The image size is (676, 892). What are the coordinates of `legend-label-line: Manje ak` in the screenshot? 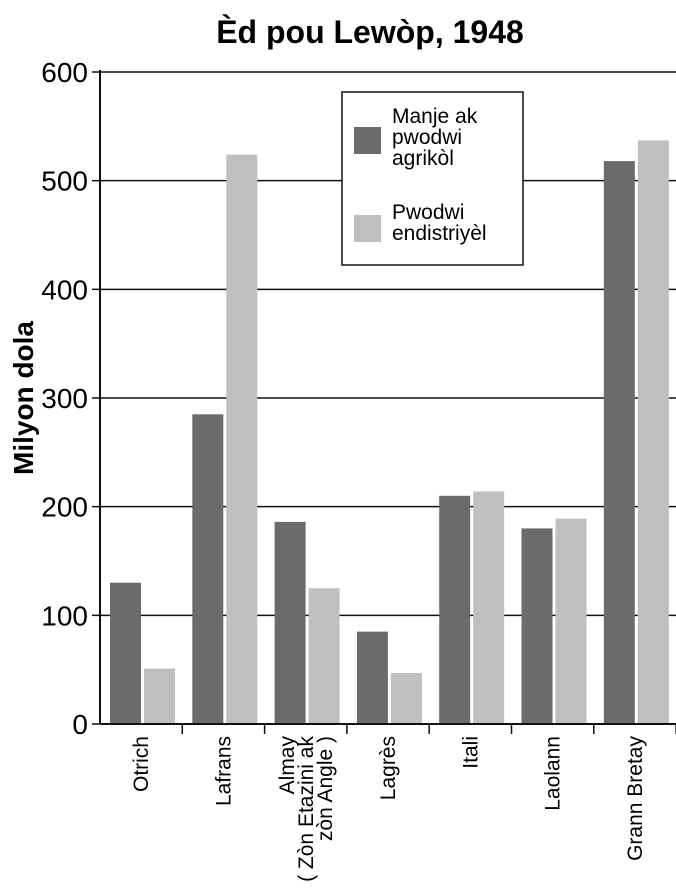 It's located at (435, 116).